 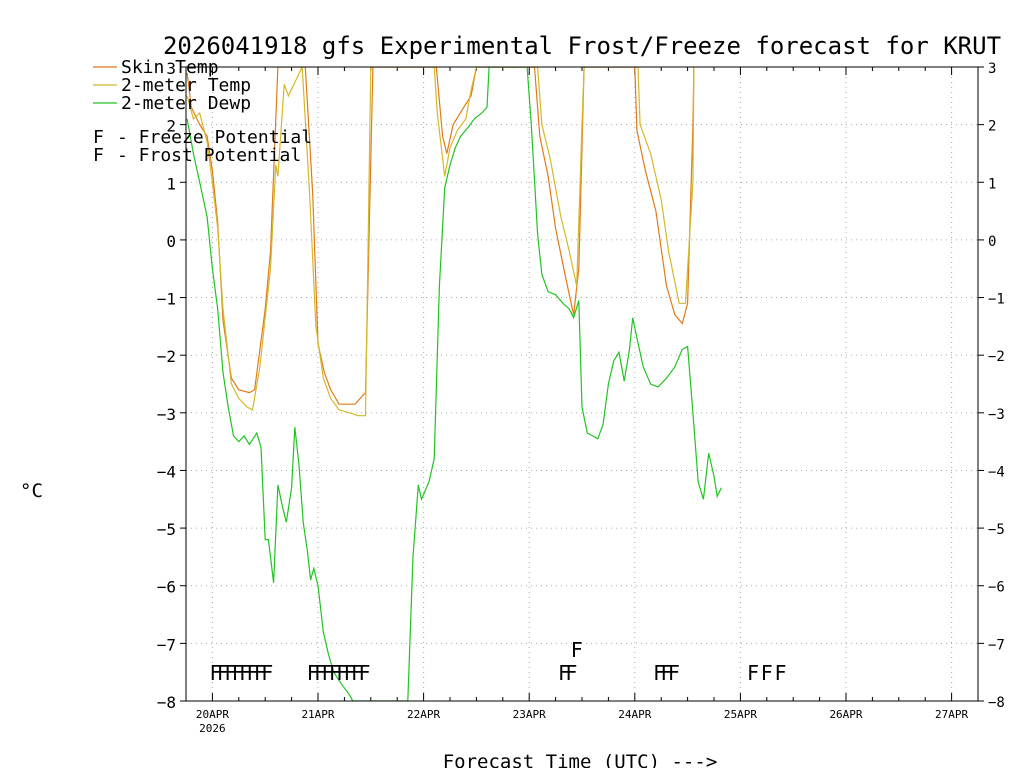 I want to click on y-tick-label-right: −1, so click(x=996, y=300).